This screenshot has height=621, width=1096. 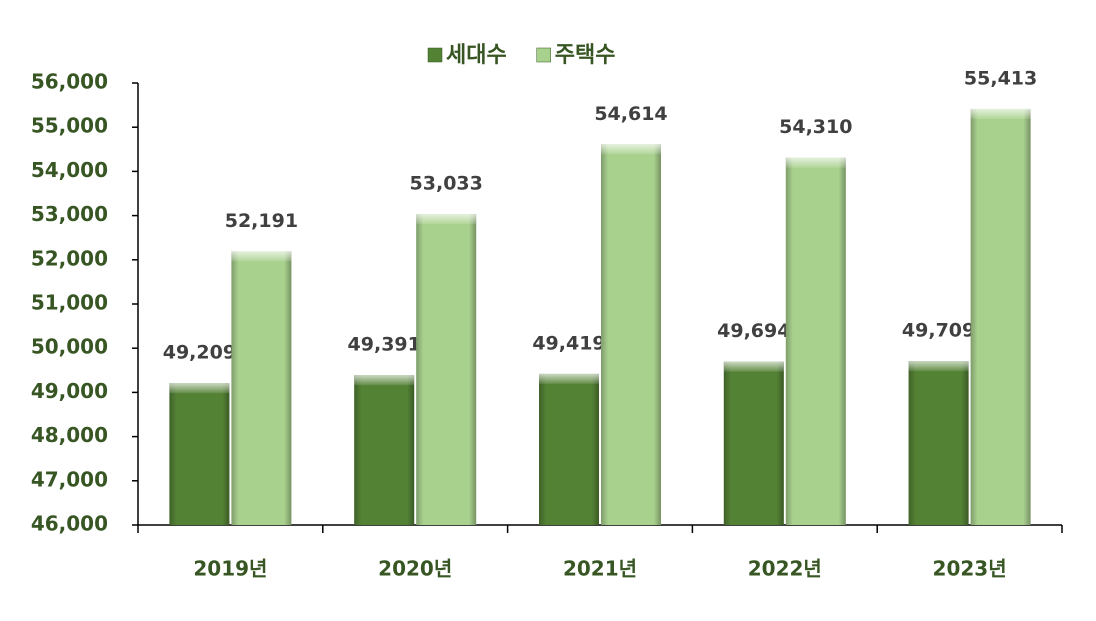 What do you see at coordinates (815, 127) in the screenshot?
I see `value-label: 54,310` at bounding box center [815, 127].